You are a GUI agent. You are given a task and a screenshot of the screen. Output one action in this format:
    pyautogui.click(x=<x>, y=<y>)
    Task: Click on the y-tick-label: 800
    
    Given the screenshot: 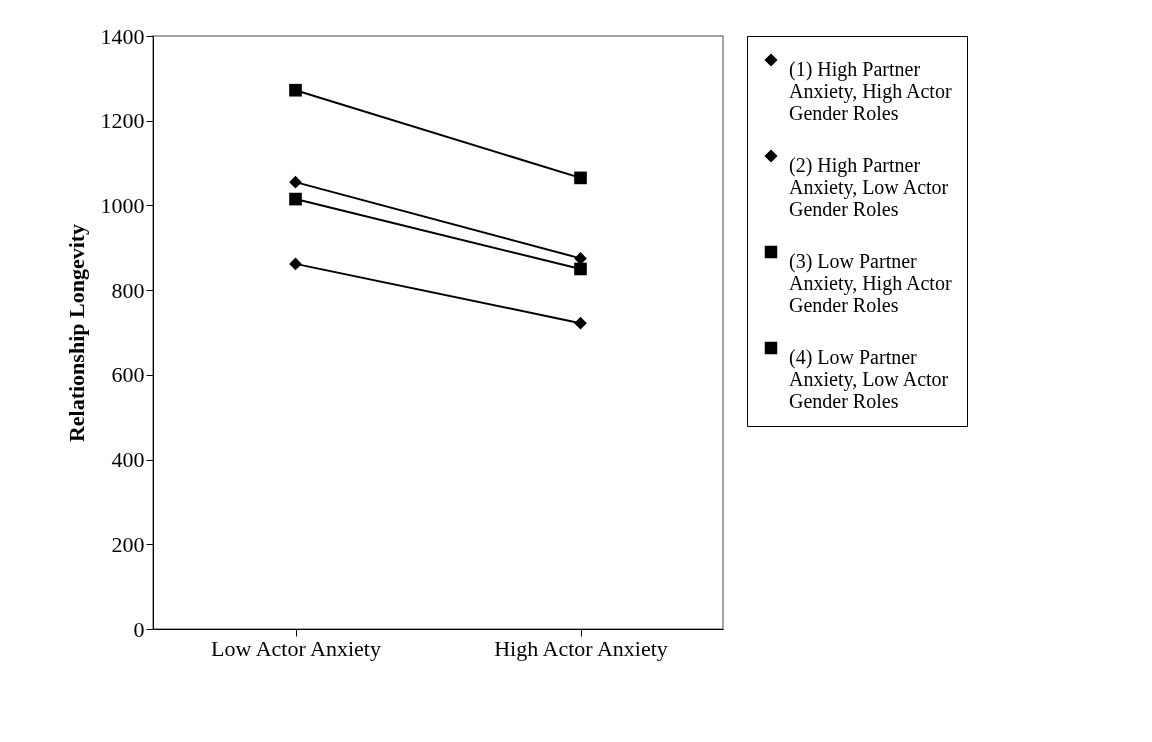 What is the action you would take?
    pyautogui.click(x=128, y=290)
    